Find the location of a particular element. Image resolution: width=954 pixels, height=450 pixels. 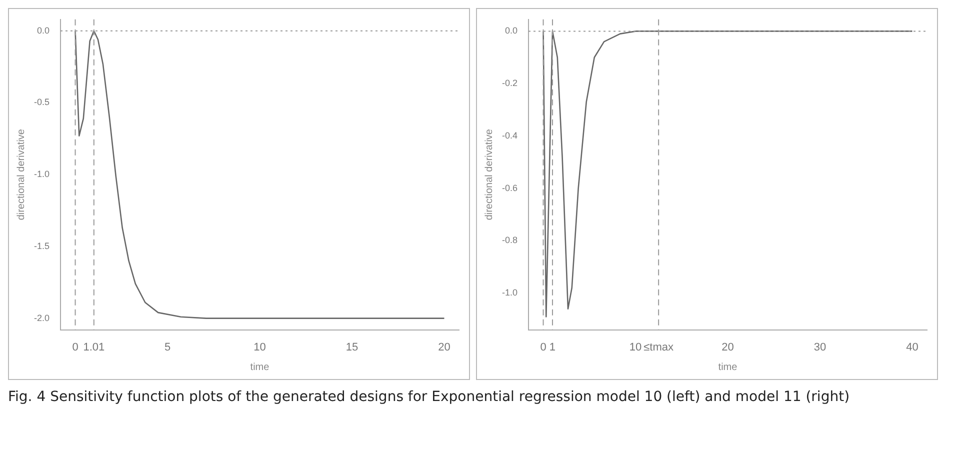

x-tick-label: 1 is located at coordinates (552, 347).